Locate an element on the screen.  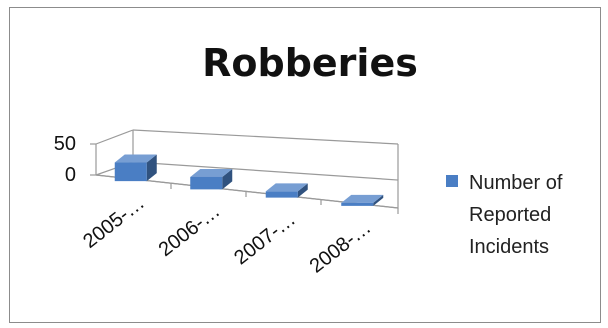
chart-title: Robberies is located at coordinates (310, 63).